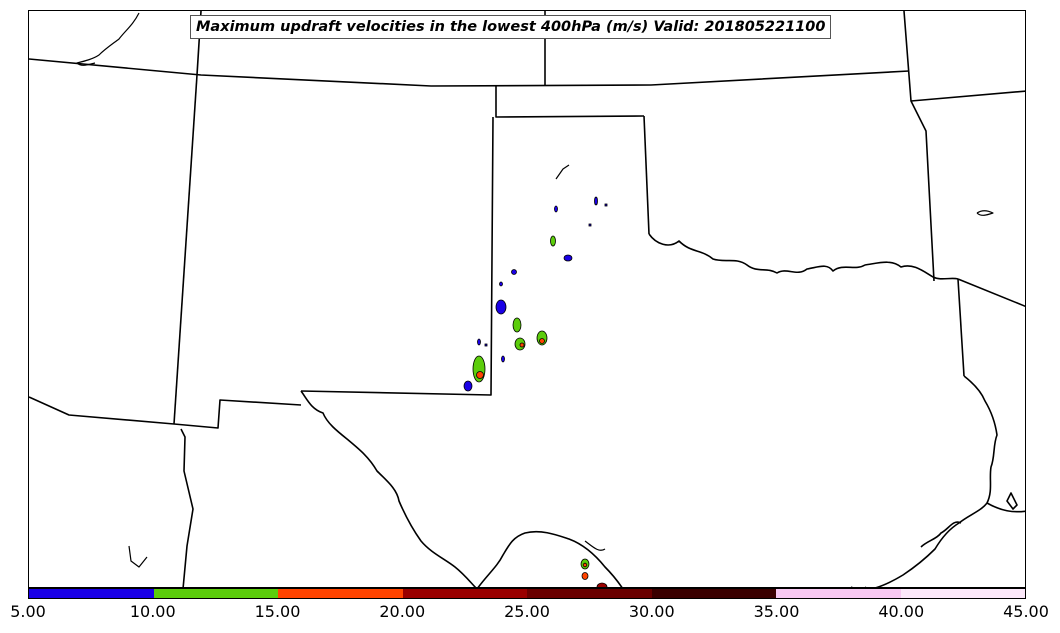  Describe the element at coordinates (803, 256) in the screenshot. I see `red-river-border` at that location.